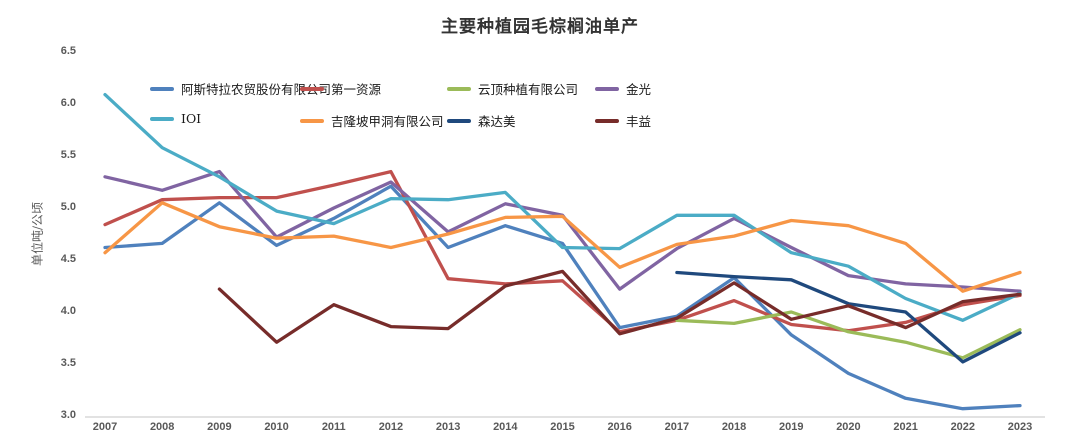 Image resolution: width=1080 pixels, height=446 pixels. I want to click on x-tick-label: 2012, so click(391, 427).